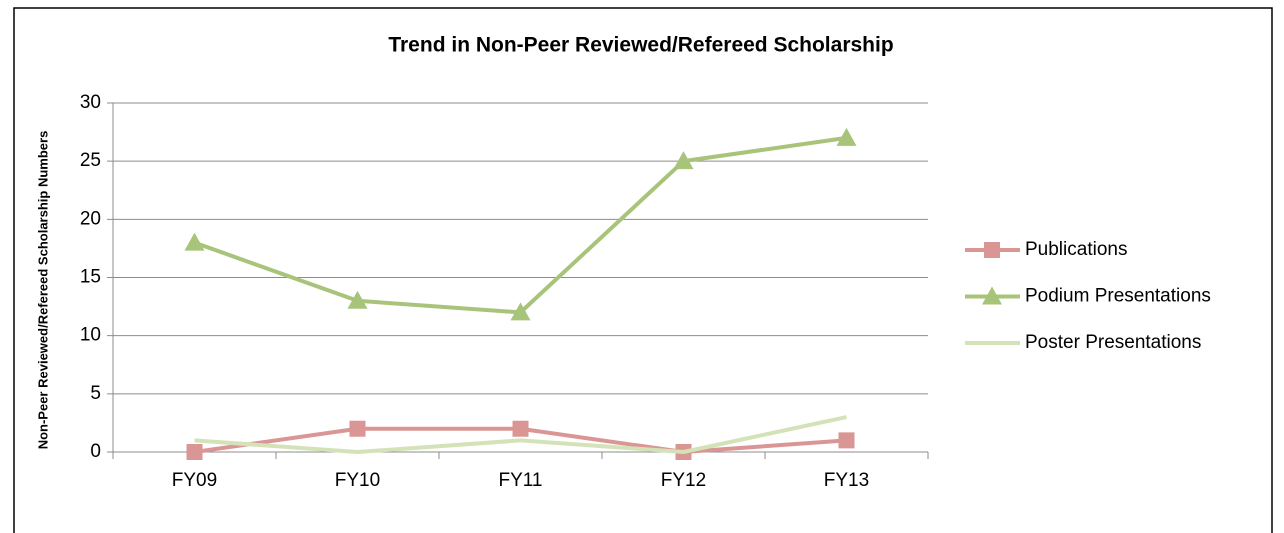  Describe the element at coordinates (90, 160) in the screenshot. I see `y-tick-label: 25` at that location.